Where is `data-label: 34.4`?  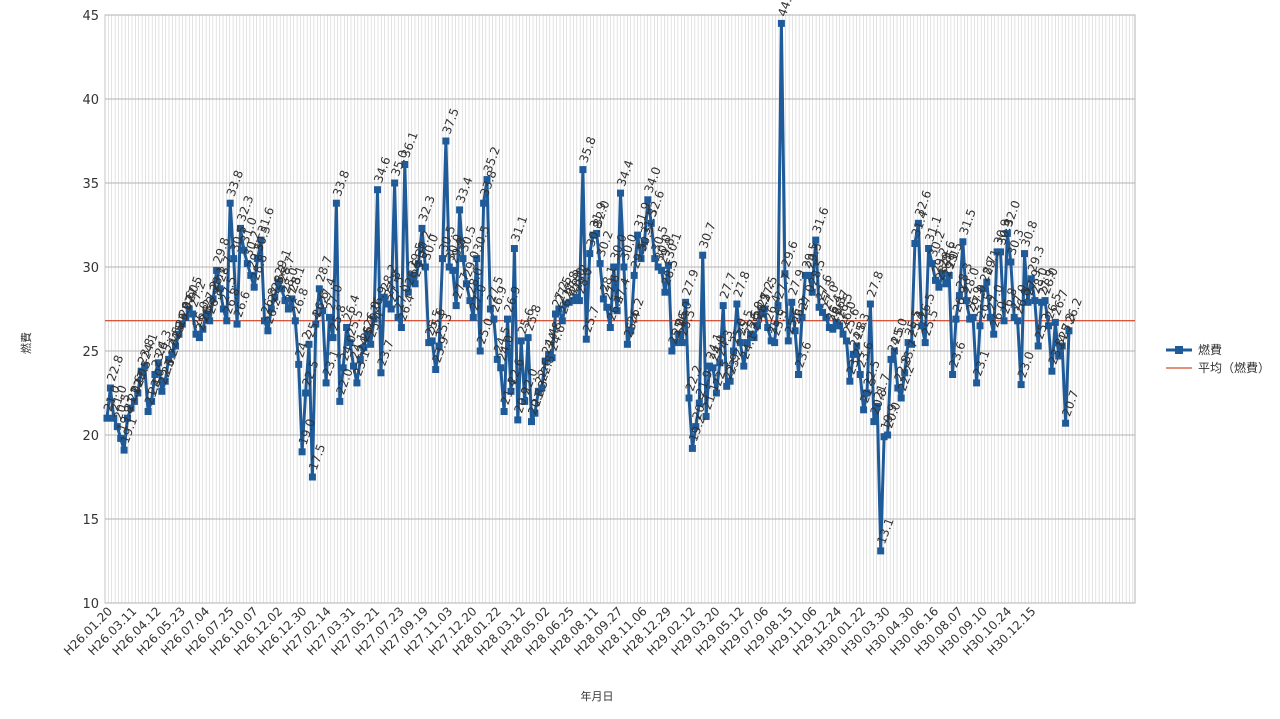 data-label: 34.4 is located at coordinates (625, 173).